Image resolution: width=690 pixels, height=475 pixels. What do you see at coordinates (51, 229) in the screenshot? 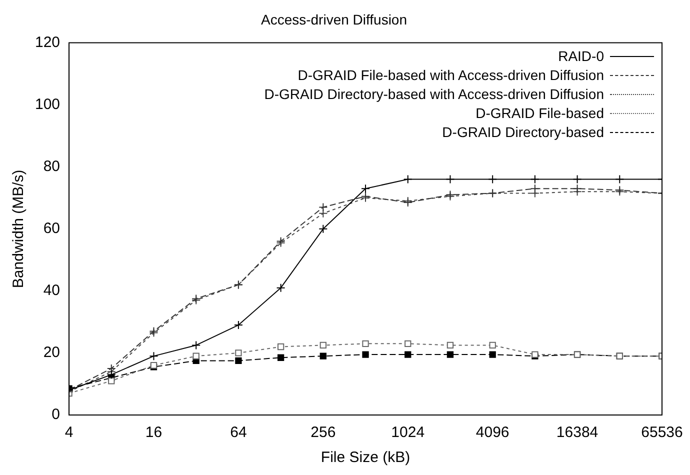
I see `y-tick-label: 60` at bounding box center [51, 229].